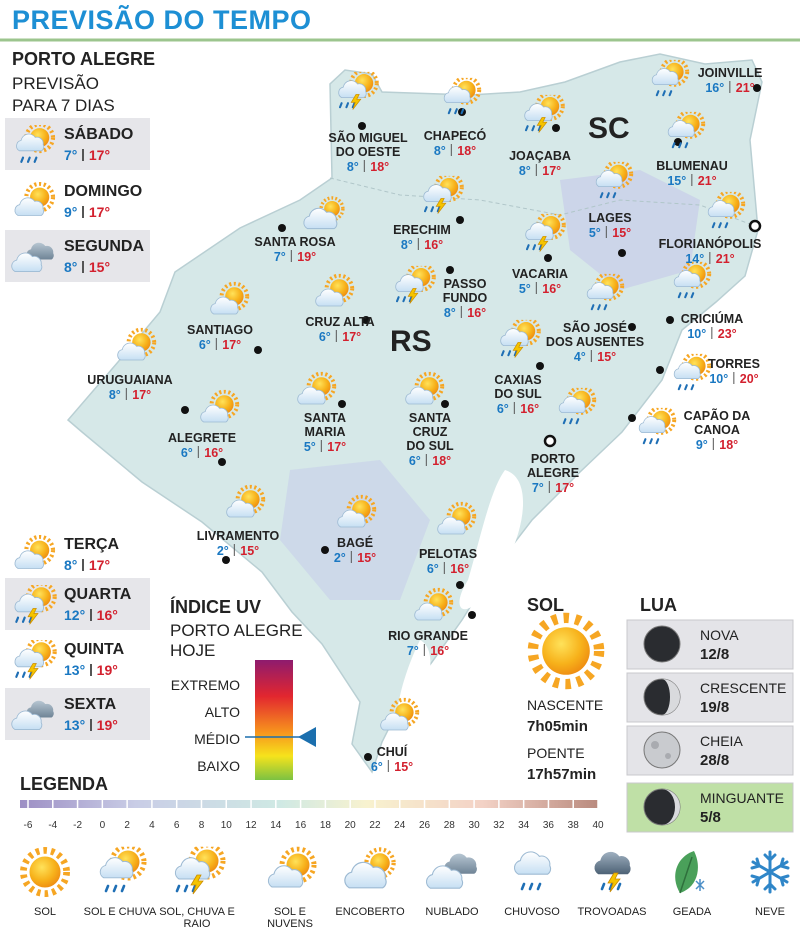  What do you see at coordinates (430, 418) in the screenshot?
I see `city-name: SANTA` at bounding box center [430, 418].